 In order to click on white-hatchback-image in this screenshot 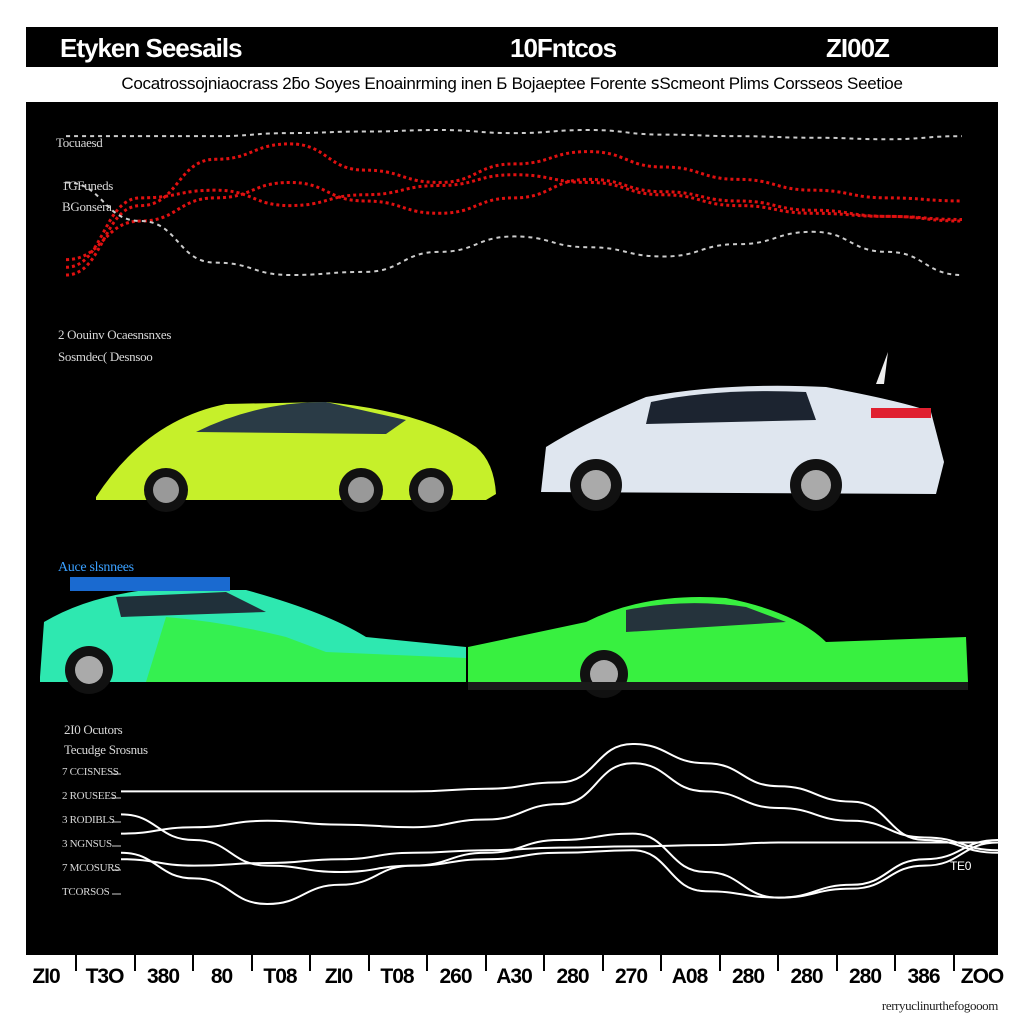, I will do `click(742, 431)`.